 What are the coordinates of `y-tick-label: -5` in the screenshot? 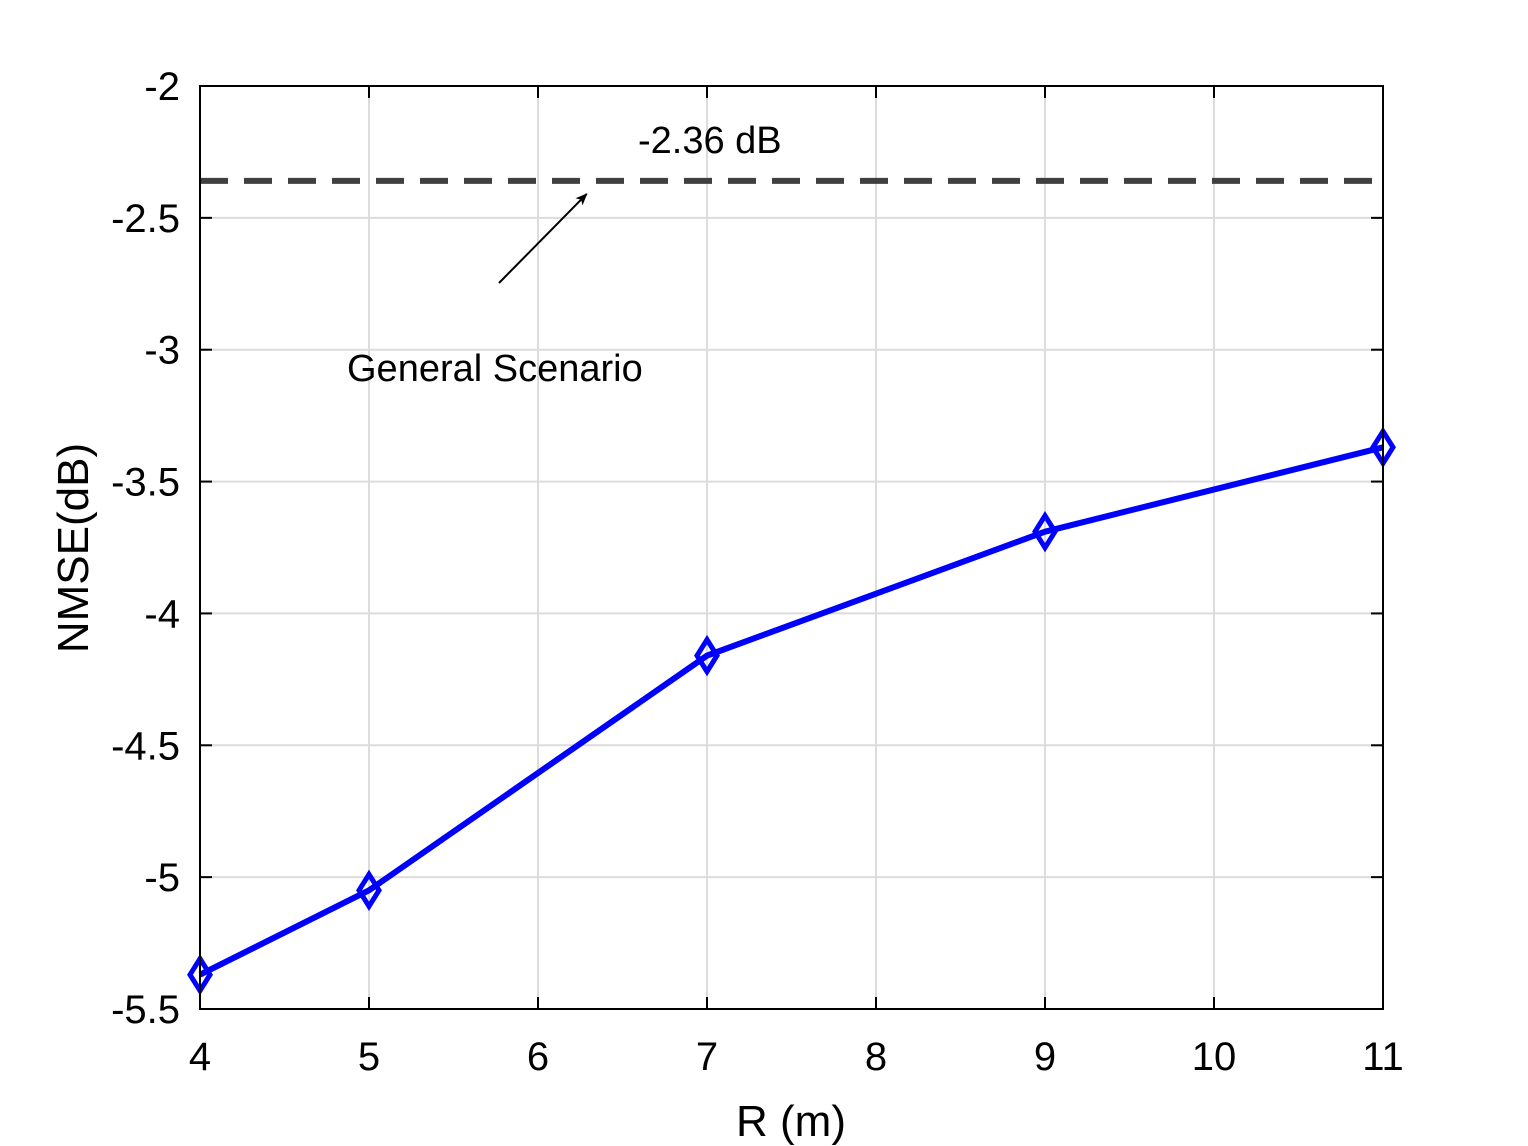 It's located at (162, 878).